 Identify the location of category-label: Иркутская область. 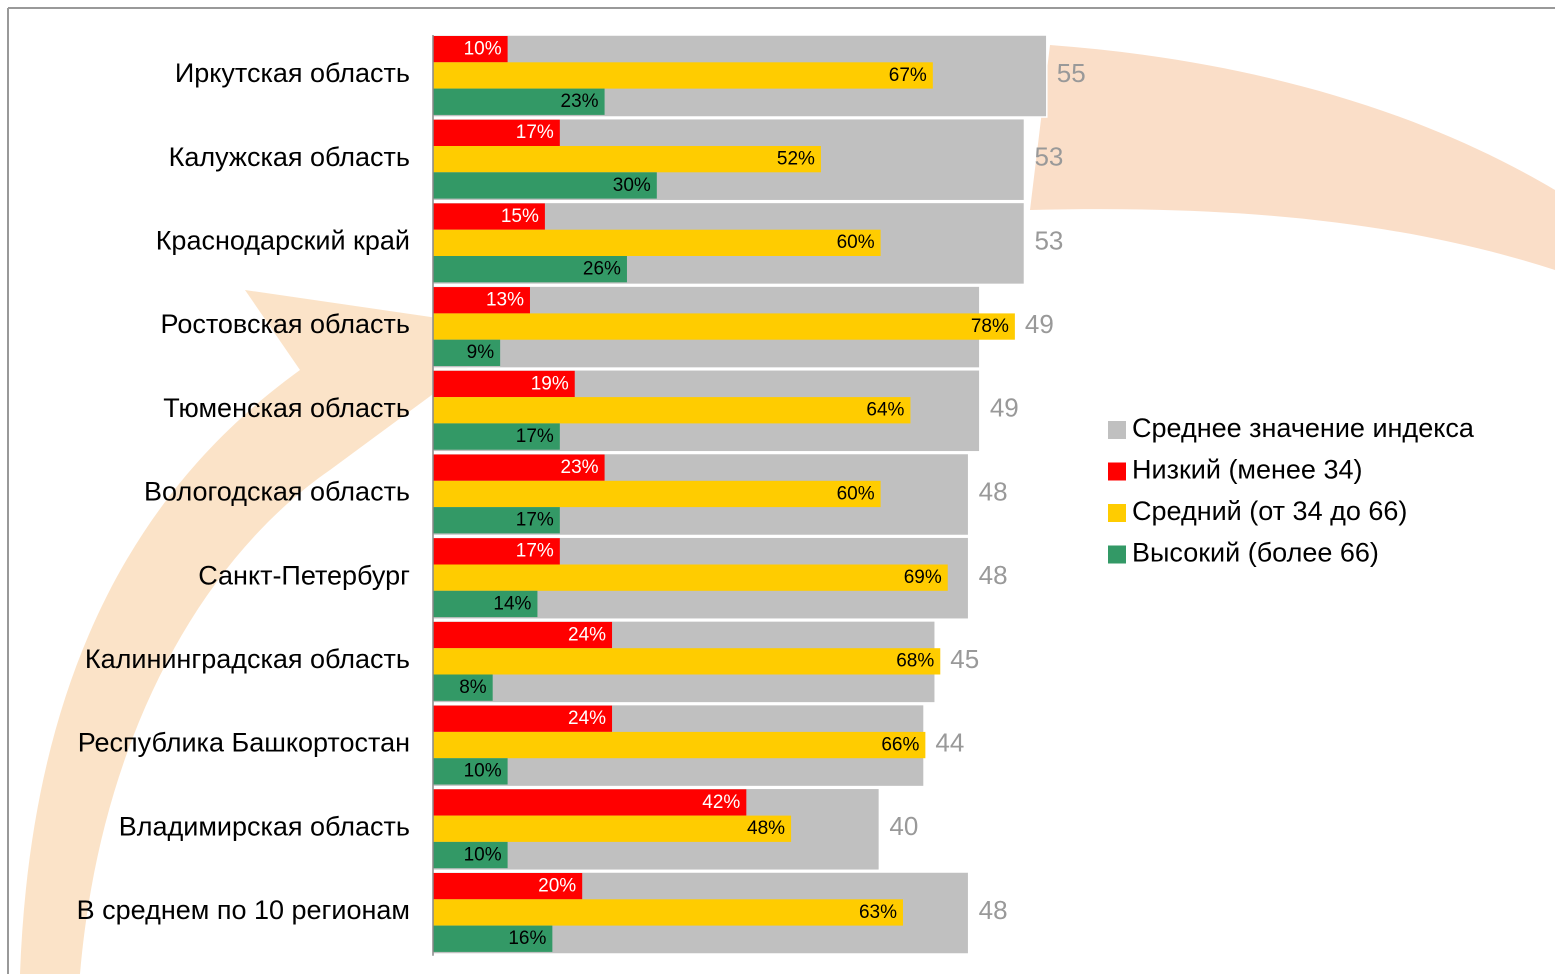
(292, 73).